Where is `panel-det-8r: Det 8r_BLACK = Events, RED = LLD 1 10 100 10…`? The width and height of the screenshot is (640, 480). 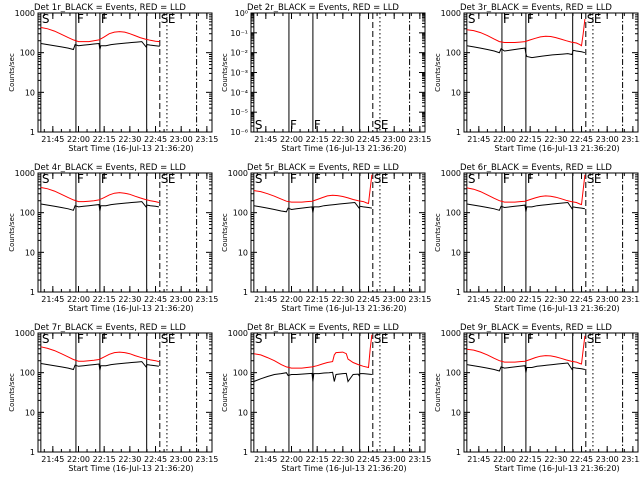
panel-det-8r: Det 8r_BLACK = Events, RED = LLD 1 10 100 10… is located at coordinates (326, 398).